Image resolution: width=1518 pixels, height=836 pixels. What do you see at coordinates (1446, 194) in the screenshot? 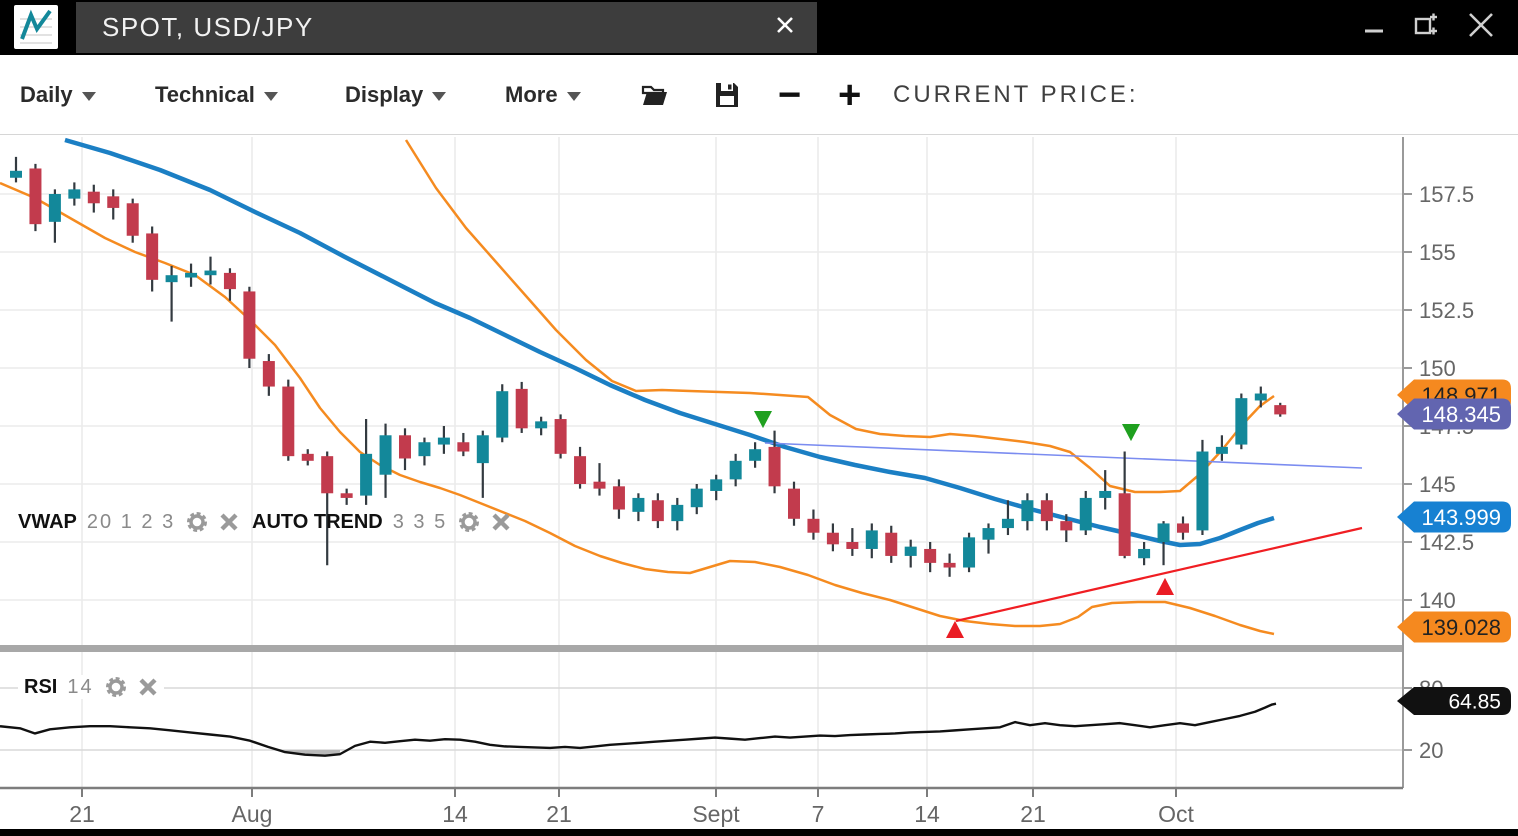
I see `price-axis-label: 157.5` at bounding box center [1446, 194].